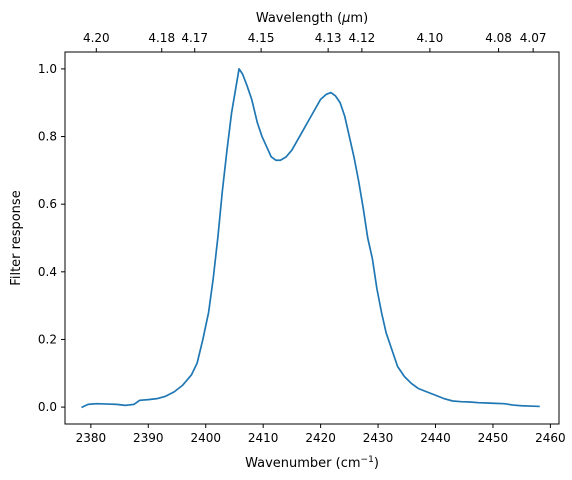 The width and height of the screenshot is (572, 480). Describe the element at coordinates (205, 438) in the screenshot. I see `x-tick-label: 2400` at that location.